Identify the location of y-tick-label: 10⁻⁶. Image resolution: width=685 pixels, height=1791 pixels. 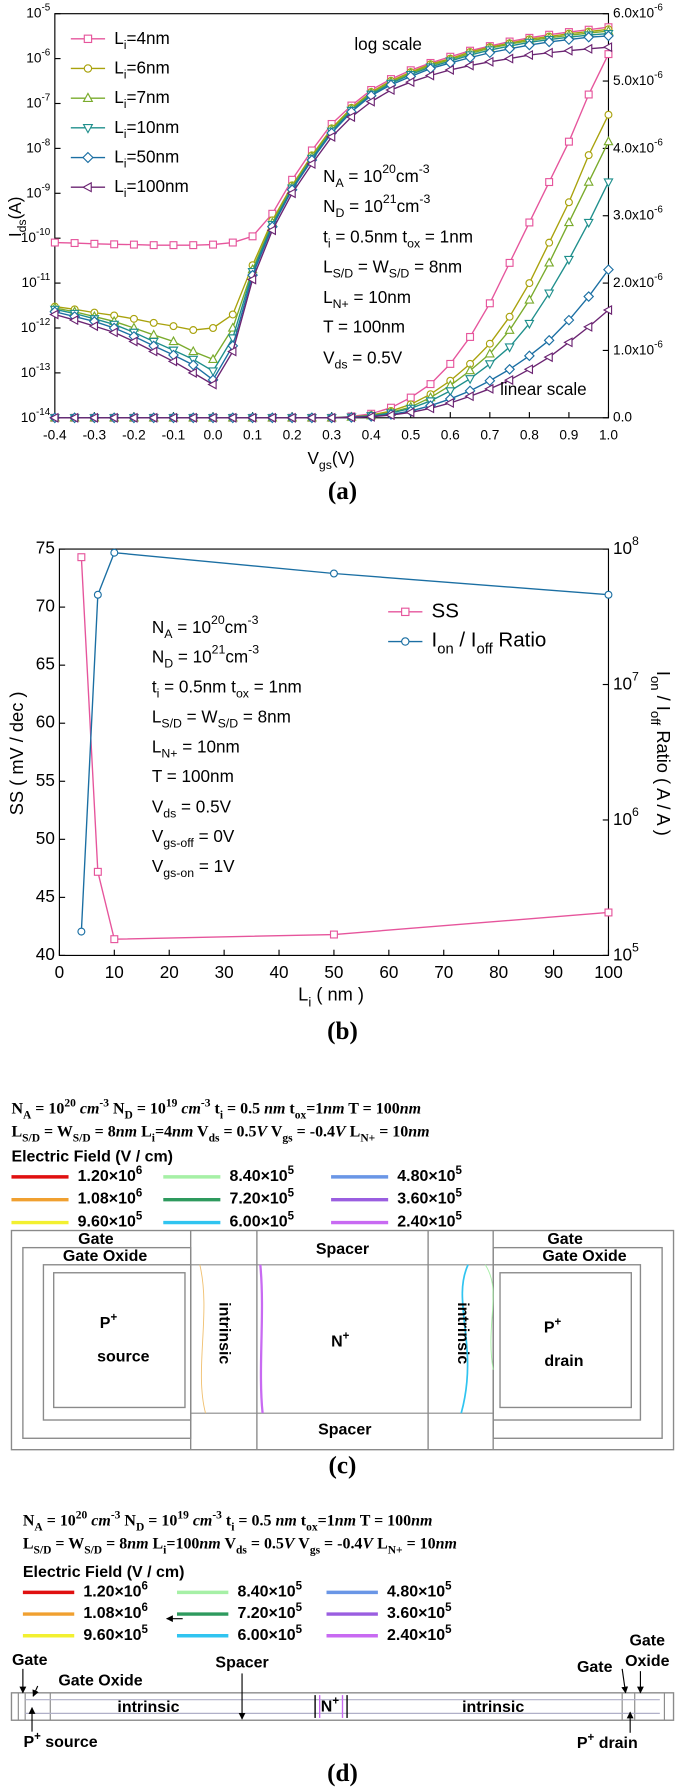
(38, 56).